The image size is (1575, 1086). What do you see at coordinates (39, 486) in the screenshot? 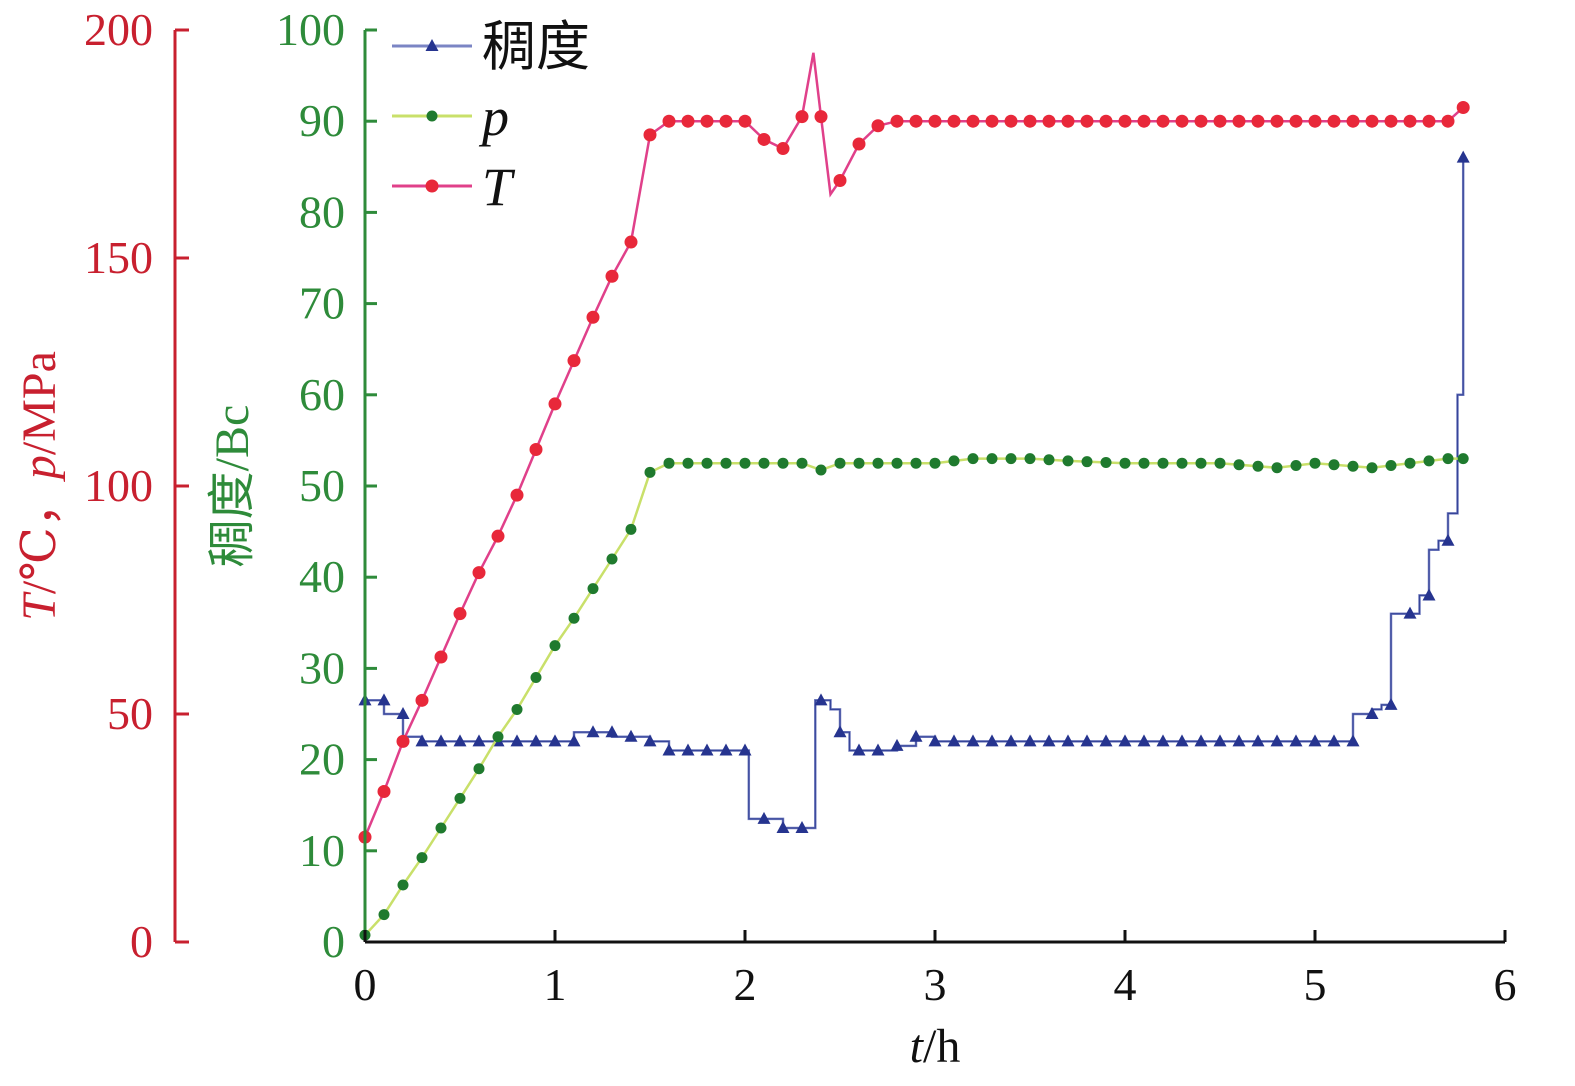
I see `outer-y-axis-title: T/℃，p/MPa` at bounding box center [39, 486].